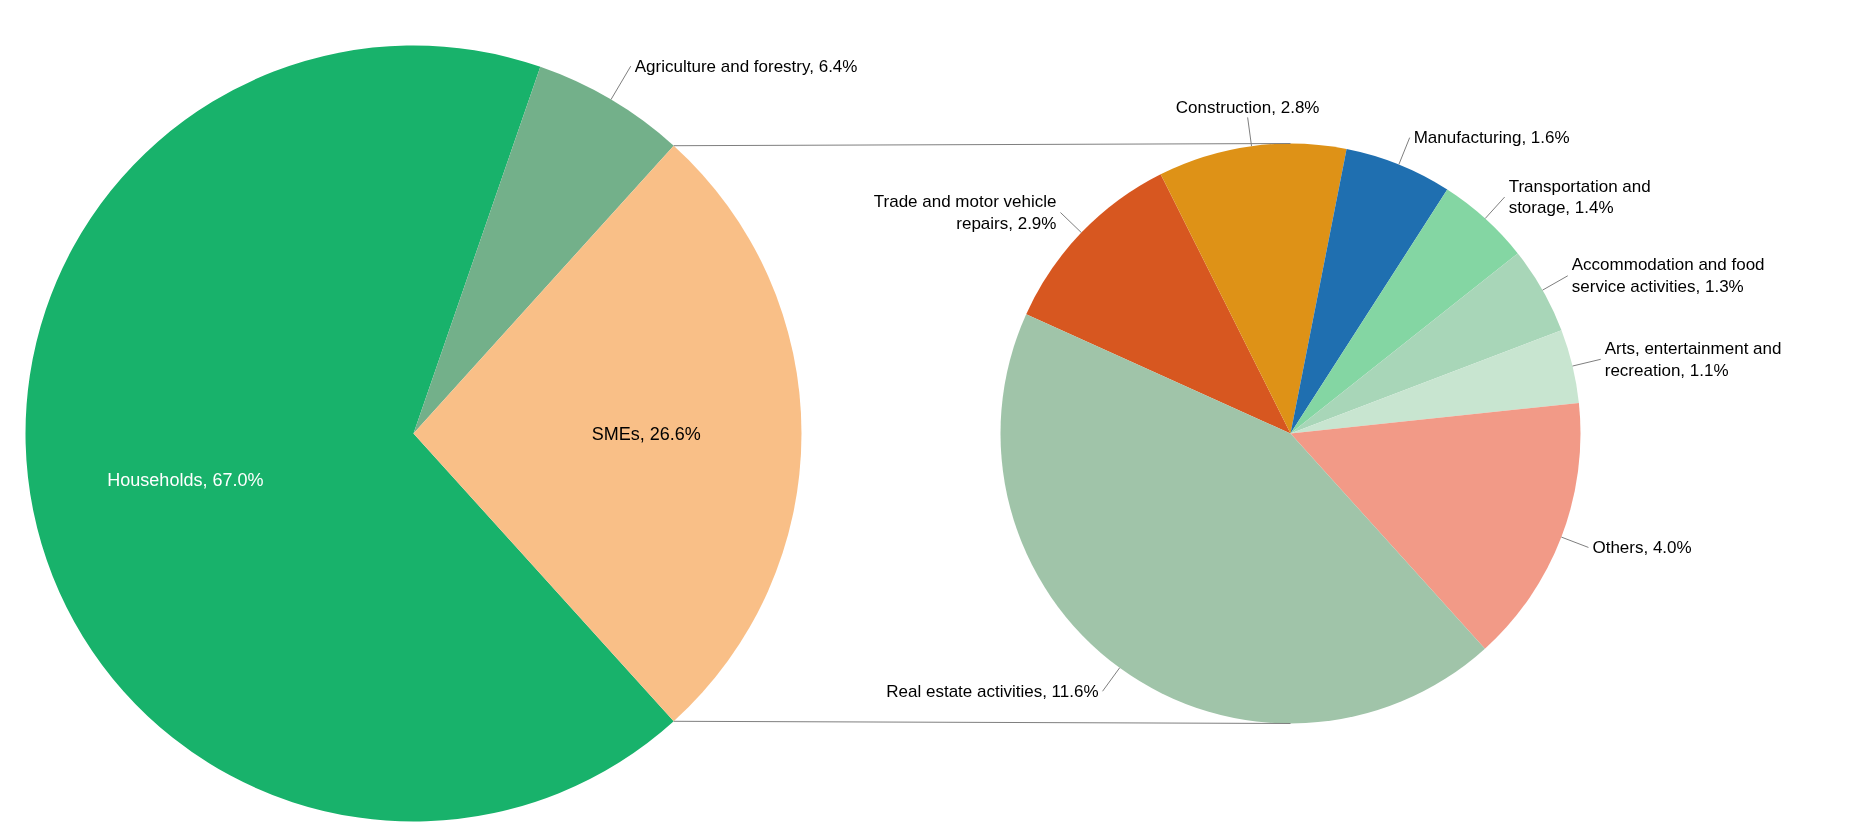  Describe the element at coordinates (1668, 276) in the screenshot. I see `slice-label: Accommodation and food service activities, 1.3%` at that location.